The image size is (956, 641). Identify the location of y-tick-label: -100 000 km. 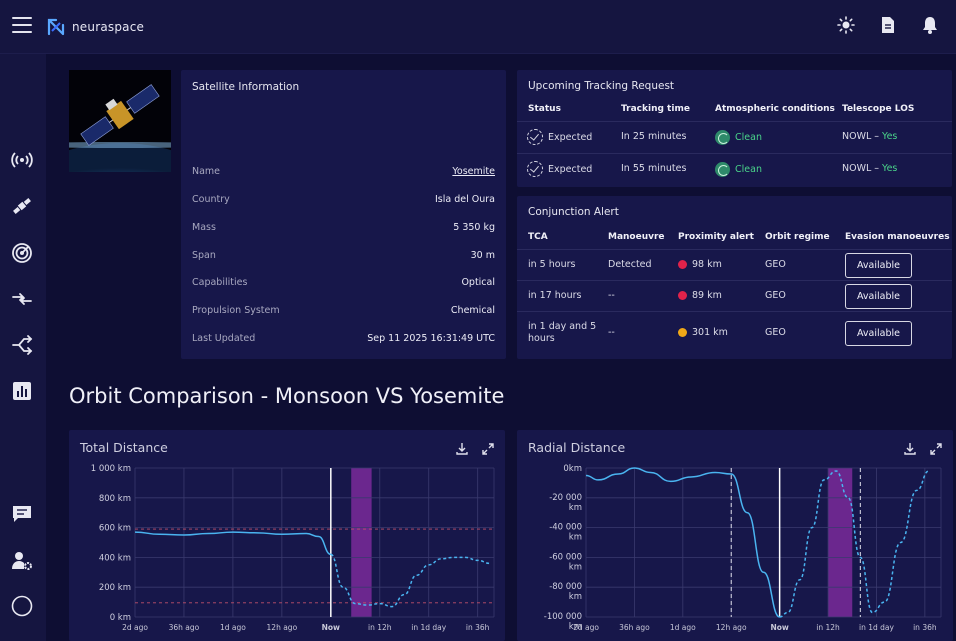
(563, 622).